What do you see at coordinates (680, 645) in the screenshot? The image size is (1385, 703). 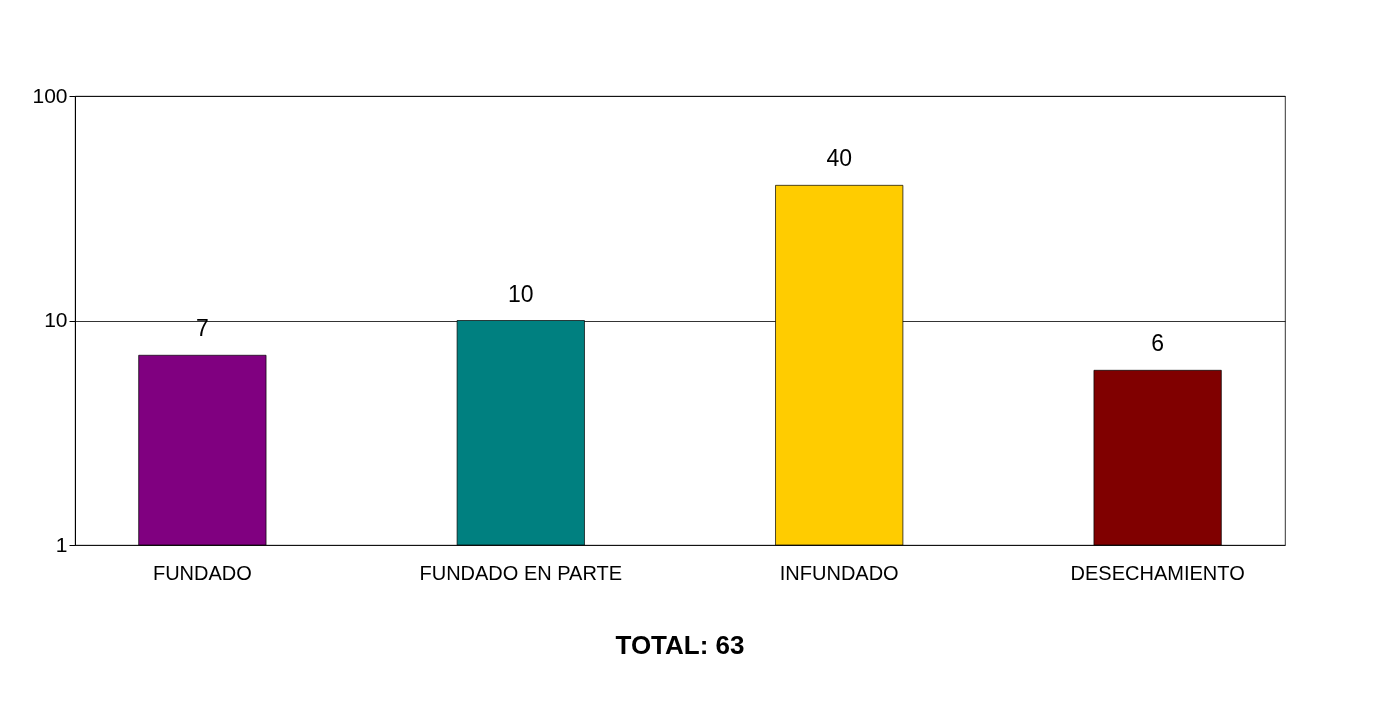 I see `text: TOTAL: 63` at bounding box center [680, 645].